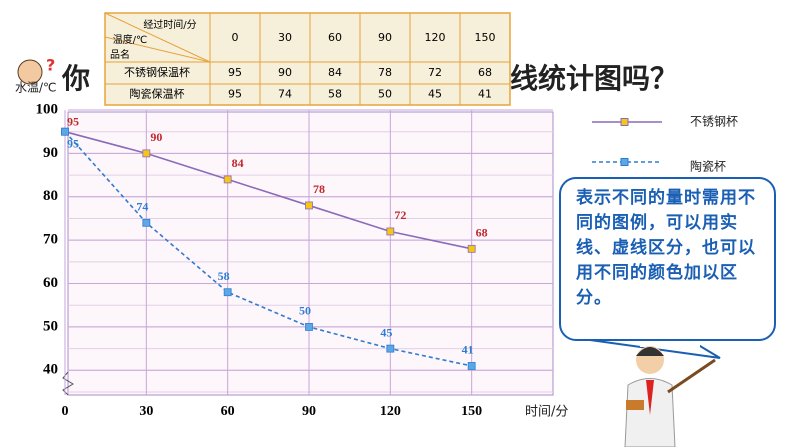  Describe the element at coordinates (666, 248) in the screenshot. I see `explanation-text: 表示不同的量时需用不同的图例，可以用实线、虚线区分，也可以用不同的颜色加以区分。` at that location.